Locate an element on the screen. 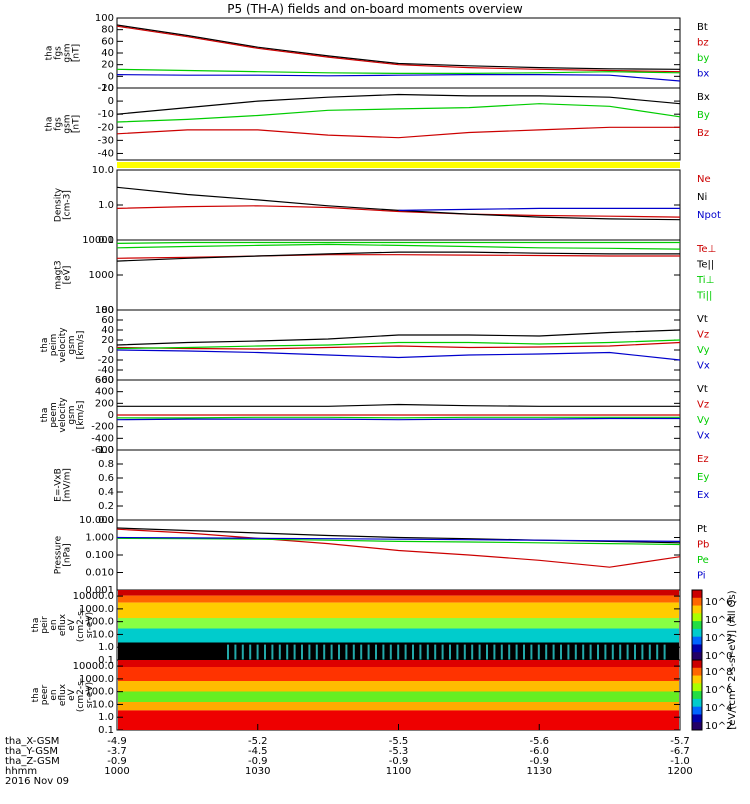  x-axis-value: -6.7 is located at coordinates (680, 751).